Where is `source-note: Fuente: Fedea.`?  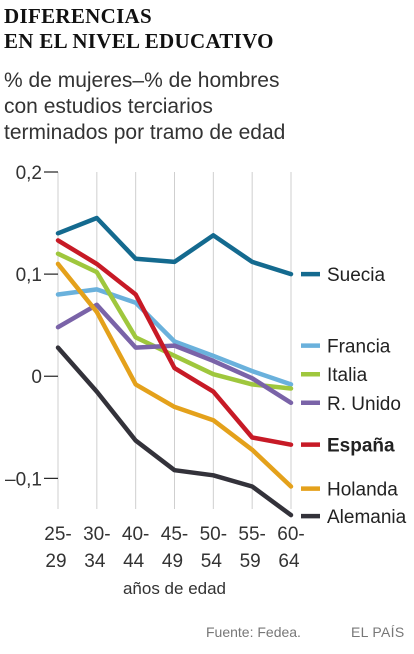 source-note: Fuente: Fedea. is located at coordinates (253, 632).